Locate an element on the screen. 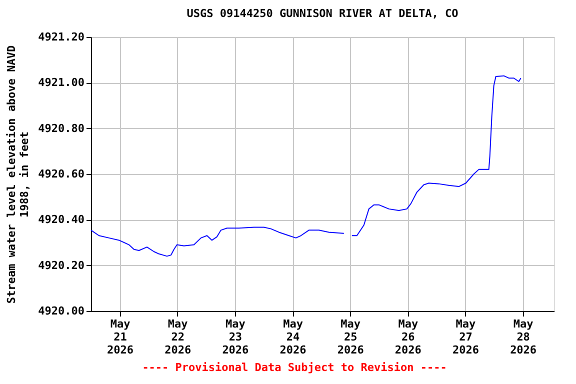 The image size is (576, 384). x-tick-label: May 25 2026 is located at coordinates (350, 337).